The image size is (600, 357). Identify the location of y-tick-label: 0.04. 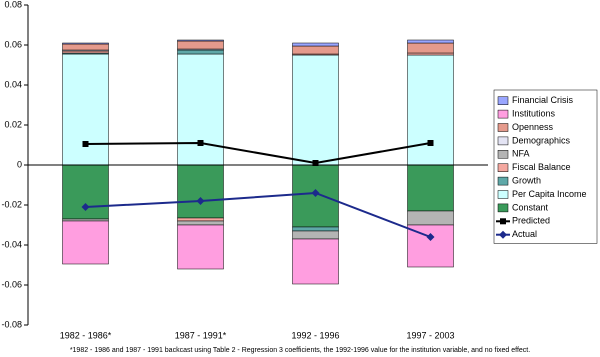
(13, 84).